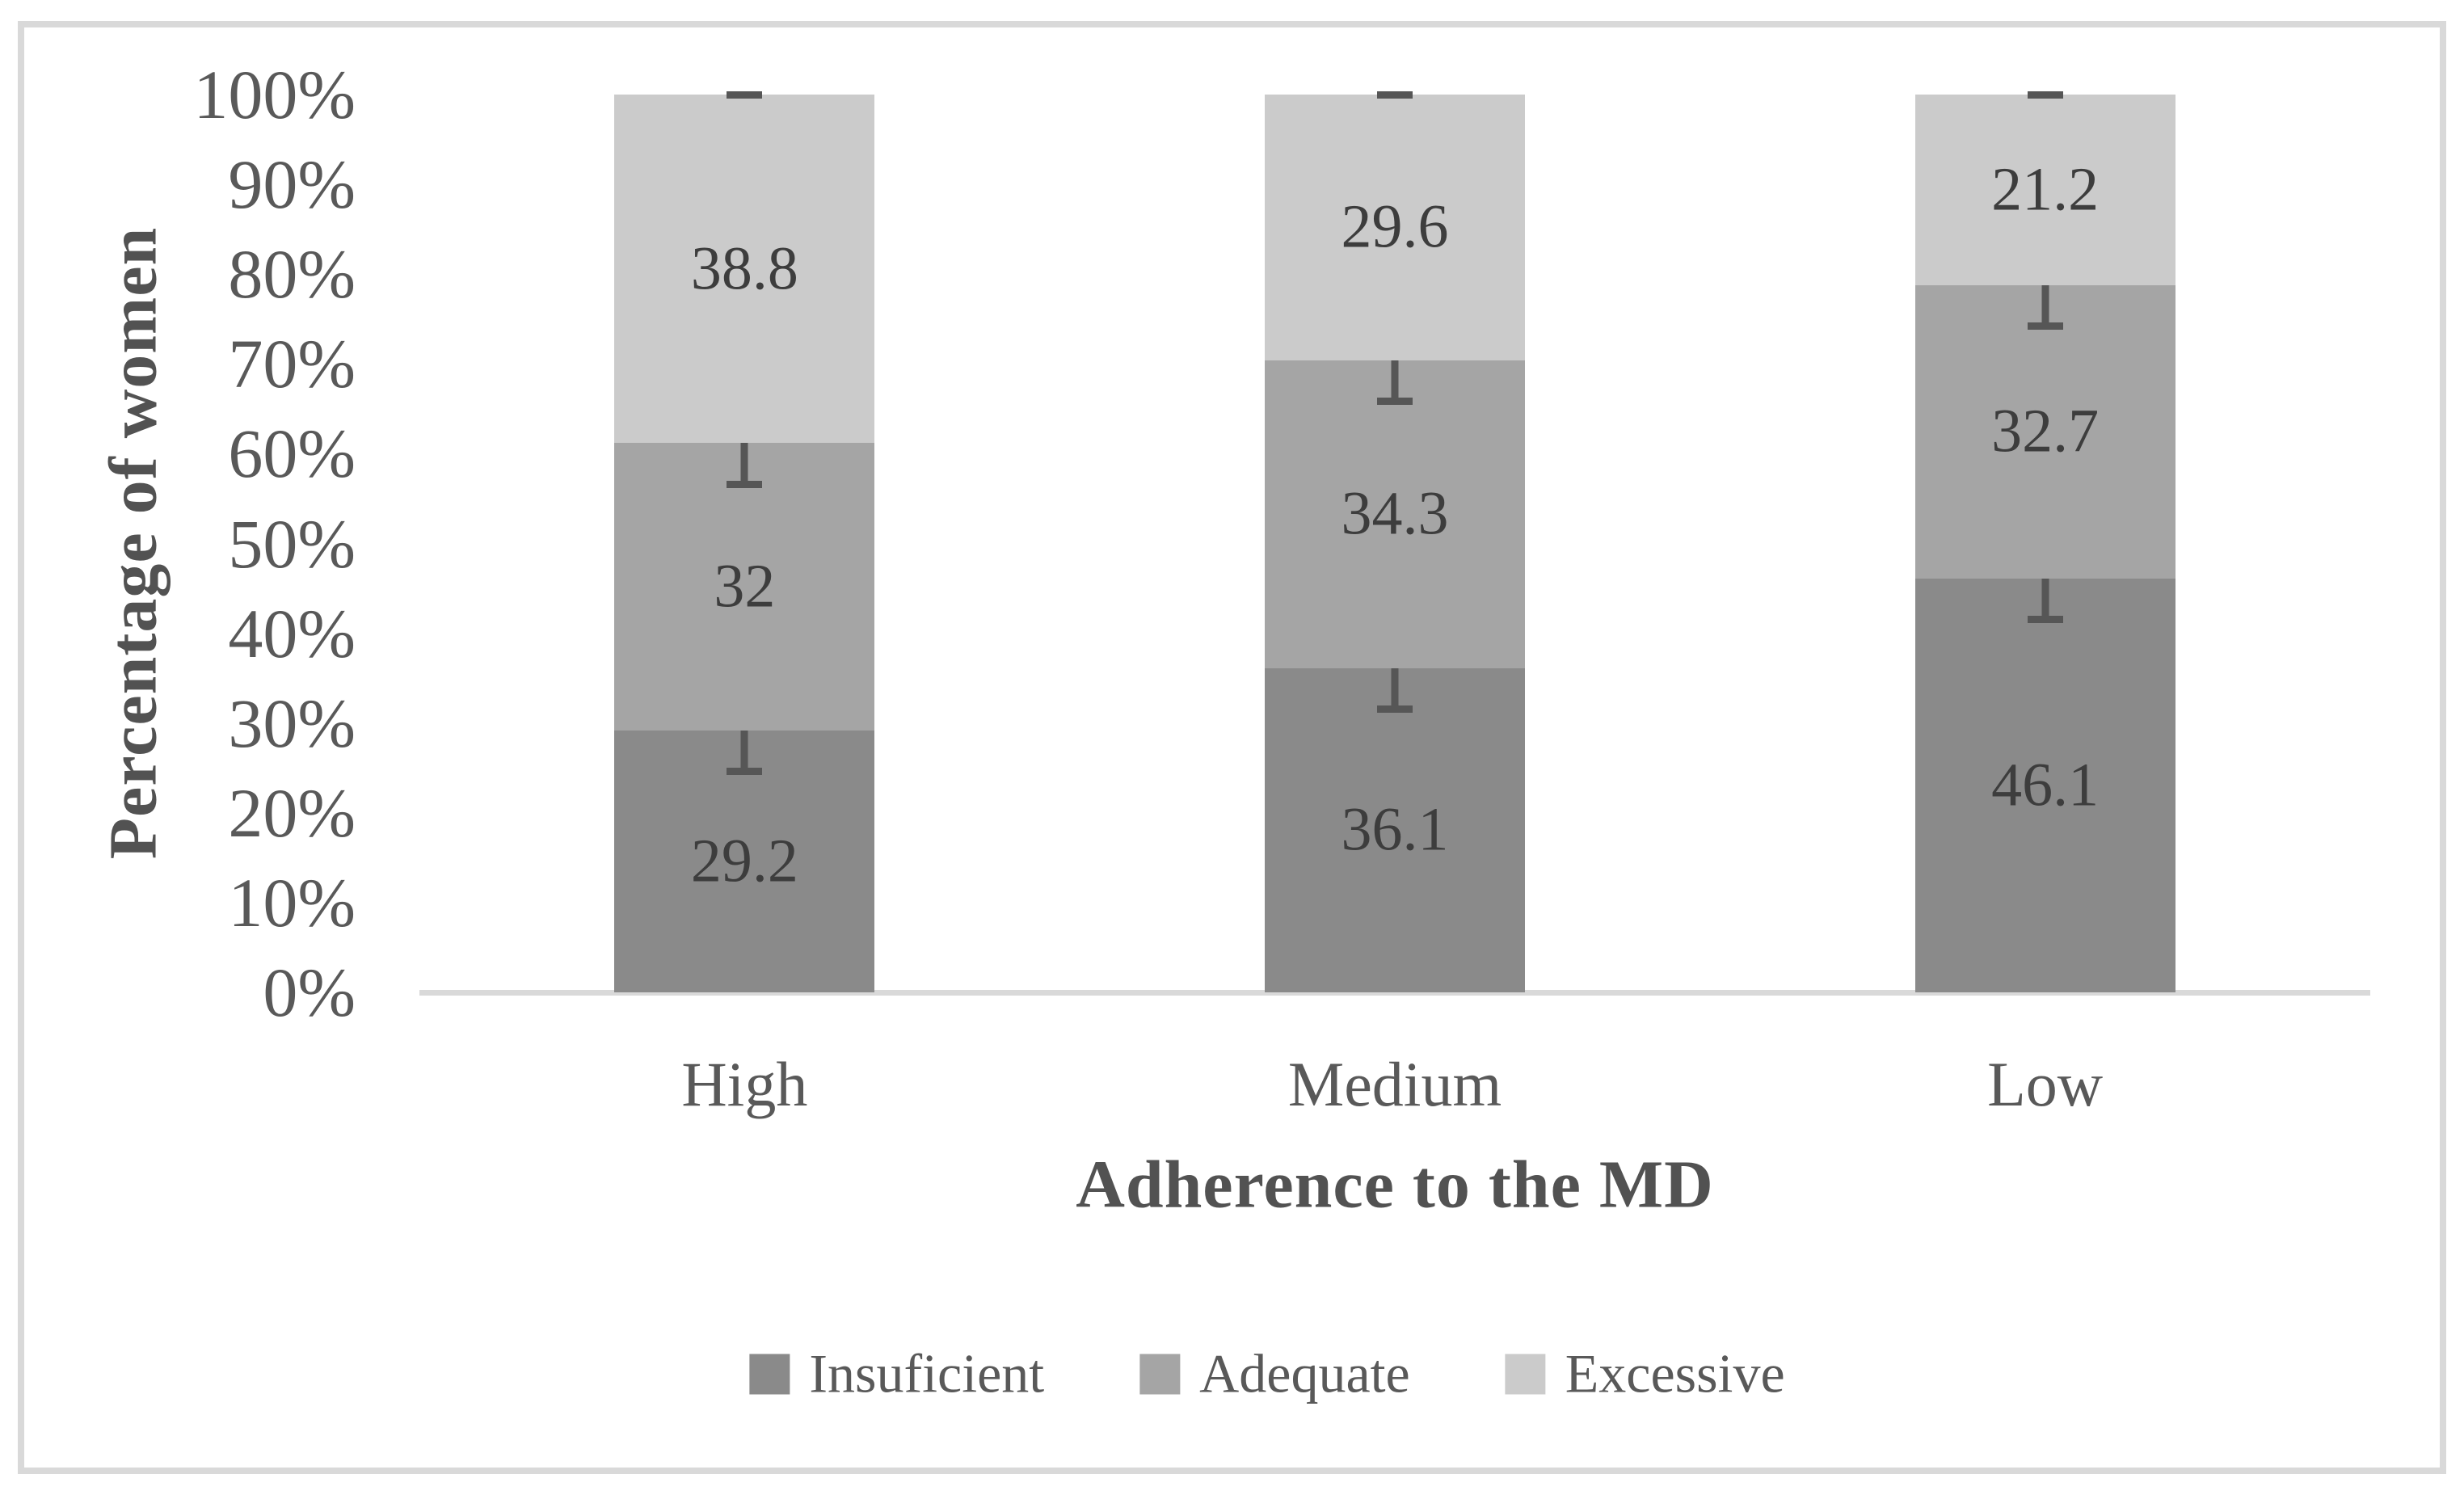 Image resolution: width=2464 pixels, height=1495 pixels. I want to click on data-label: 21.2, so click(2045, 189).